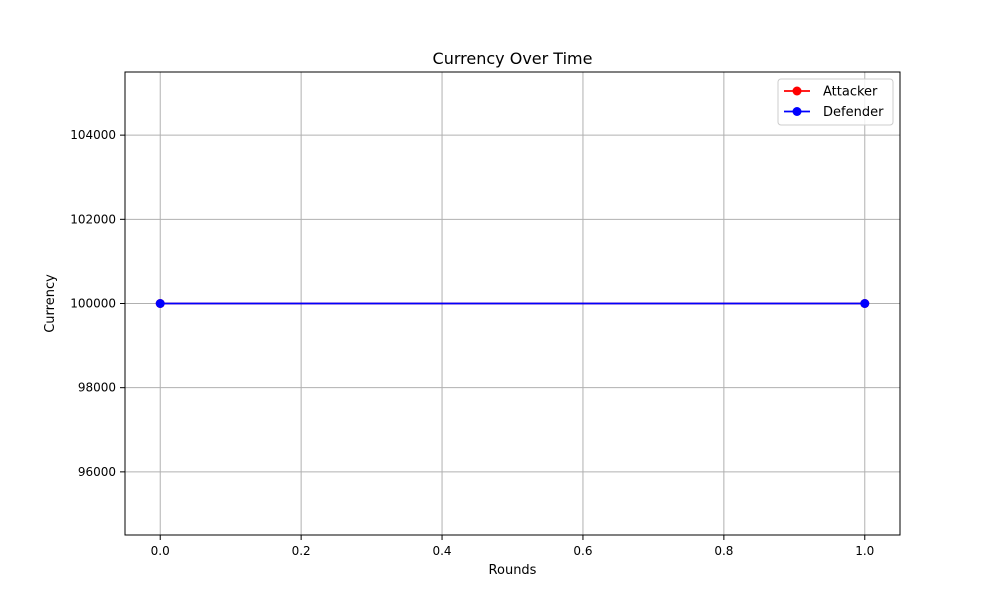  What do you see at coordinates (93, 219) in the screenshot?
I see `y-tick-label: 102000` at bounding box center [93, 219].